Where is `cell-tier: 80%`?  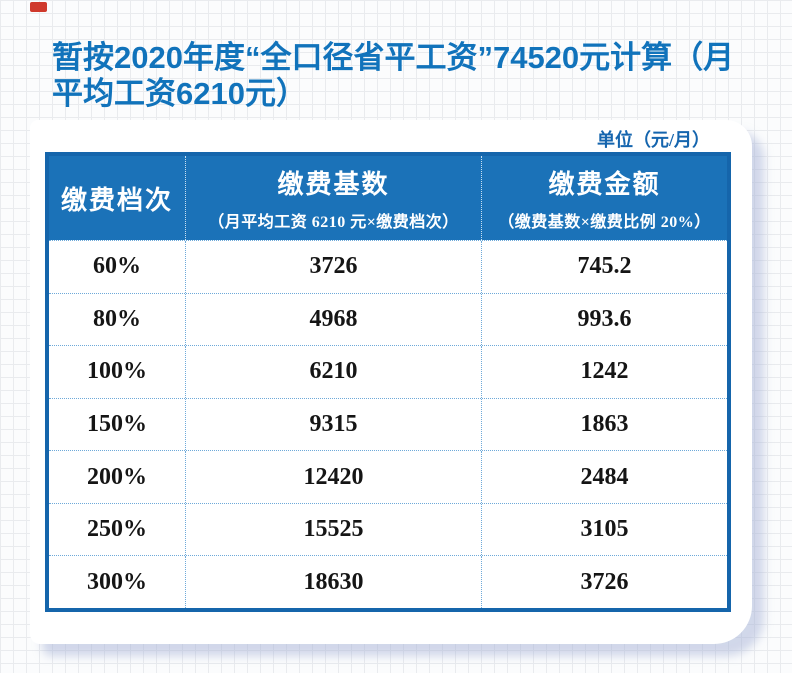
cell-tier: 80% is located at coordinates (117, 318).